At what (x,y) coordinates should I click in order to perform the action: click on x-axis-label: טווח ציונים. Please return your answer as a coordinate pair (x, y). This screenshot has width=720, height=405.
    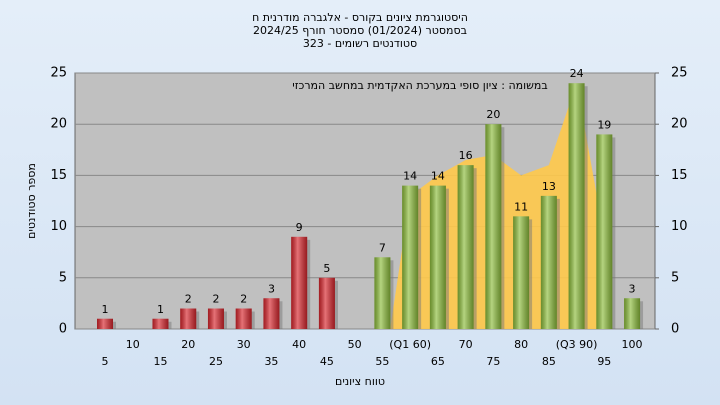
    Looking at the image, I should click on (360, 381).